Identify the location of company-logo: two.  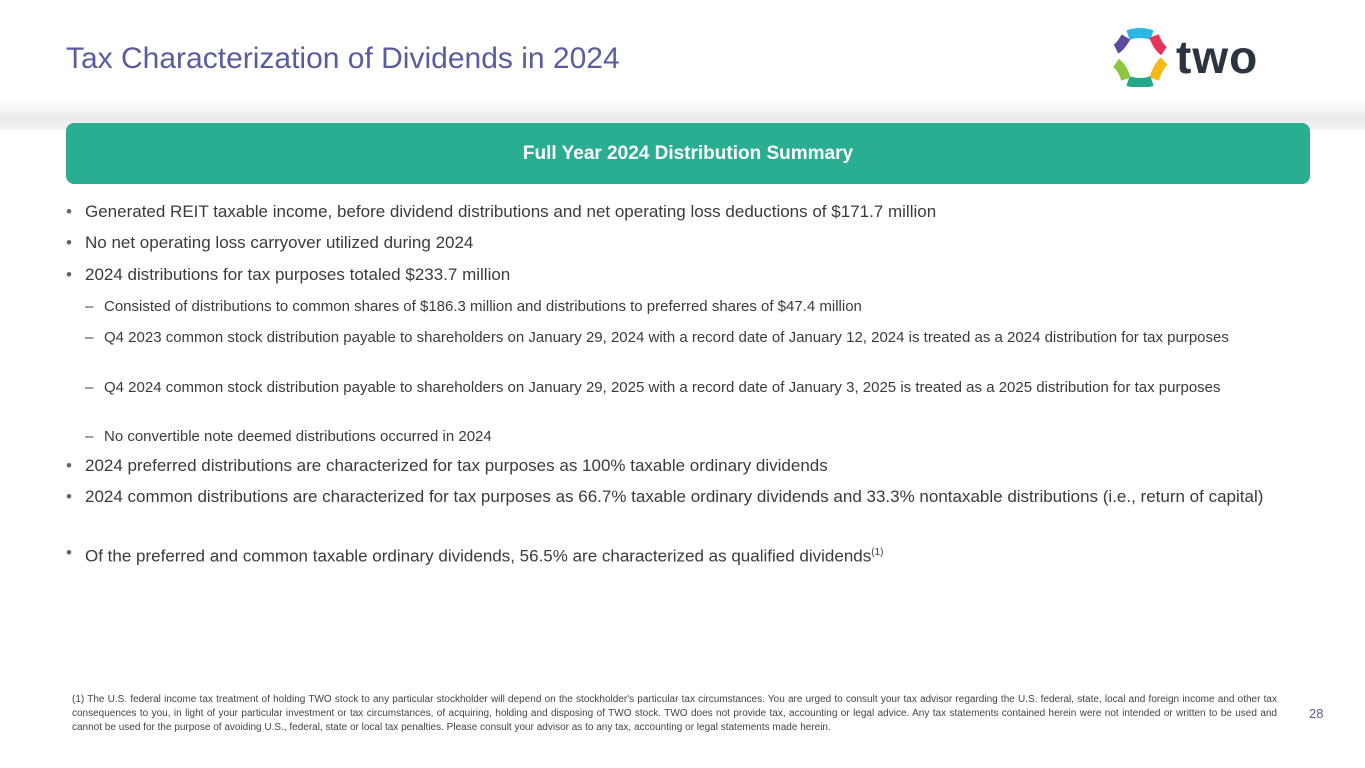
(1185, 57).